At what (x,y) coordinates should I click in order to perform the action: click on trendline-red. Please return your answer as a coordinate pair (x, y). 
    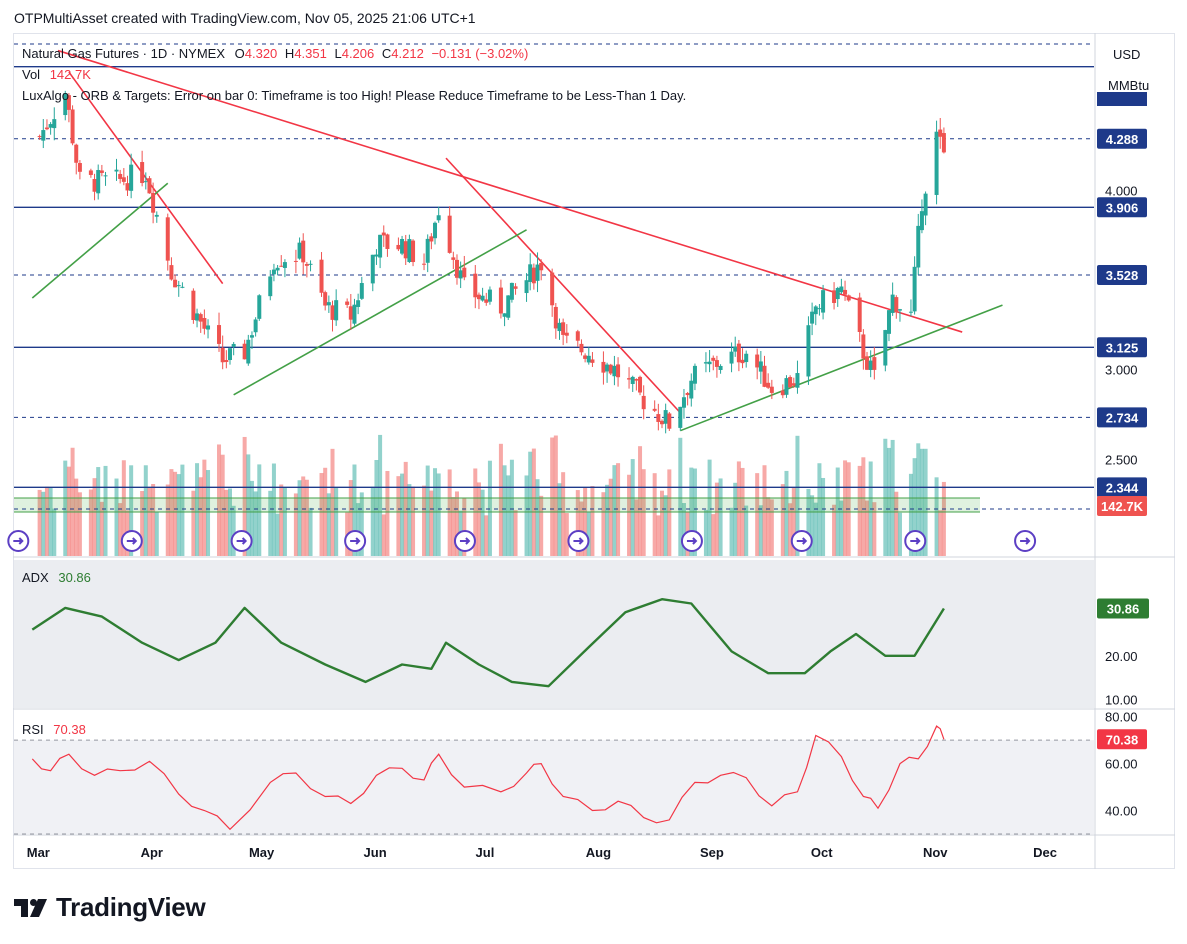
    Looking at the image, I should click on (563, 285).